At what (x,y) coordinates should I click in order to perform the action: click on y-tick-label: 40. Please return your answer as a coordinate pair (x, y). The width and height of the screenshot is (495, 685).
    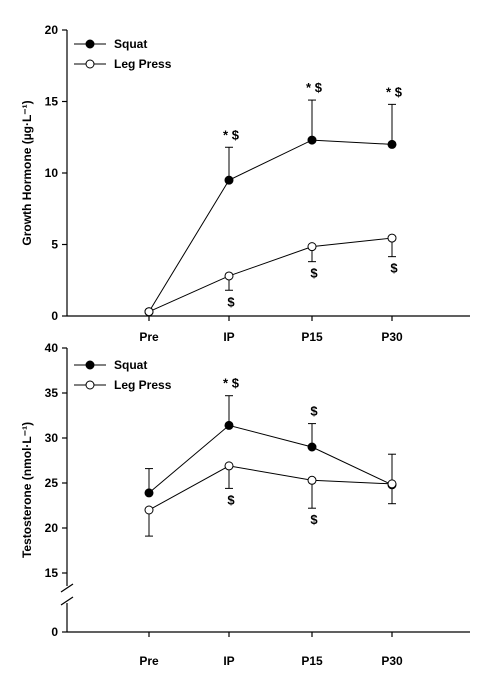
    Looking at the image, I should click on (52, 348).